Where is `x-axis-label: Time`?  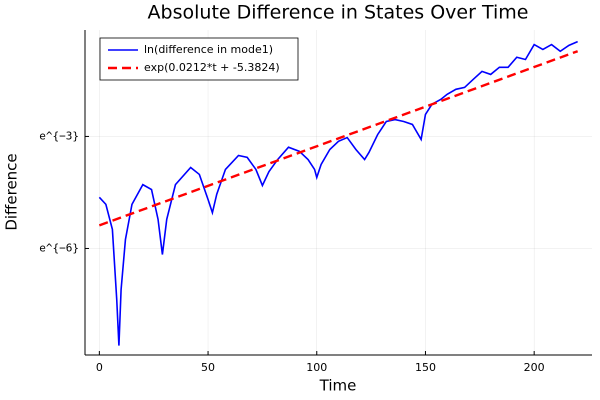
x-axis-label: Time is located at coordinates (338, 386).